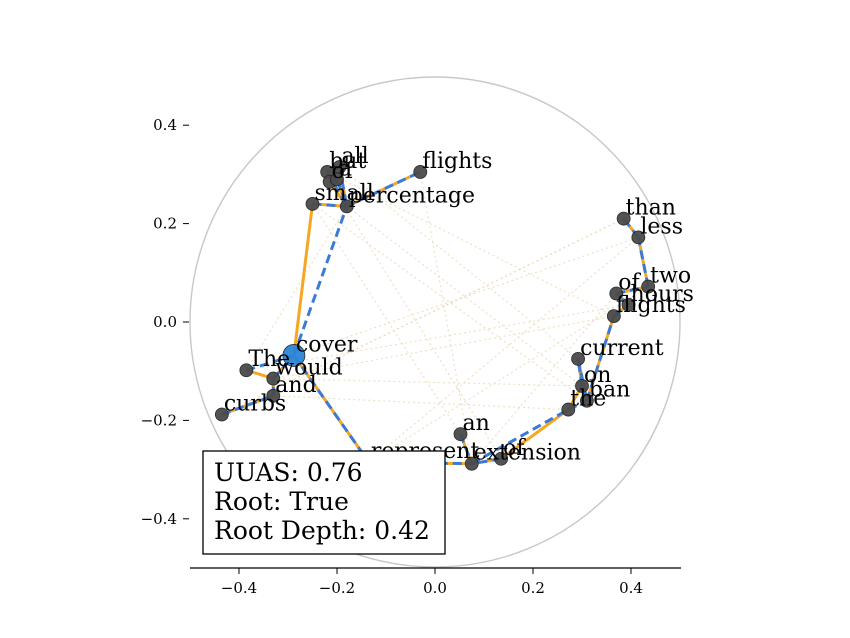  I want to click on y-tick-label: 0.4, so click(165, 125).